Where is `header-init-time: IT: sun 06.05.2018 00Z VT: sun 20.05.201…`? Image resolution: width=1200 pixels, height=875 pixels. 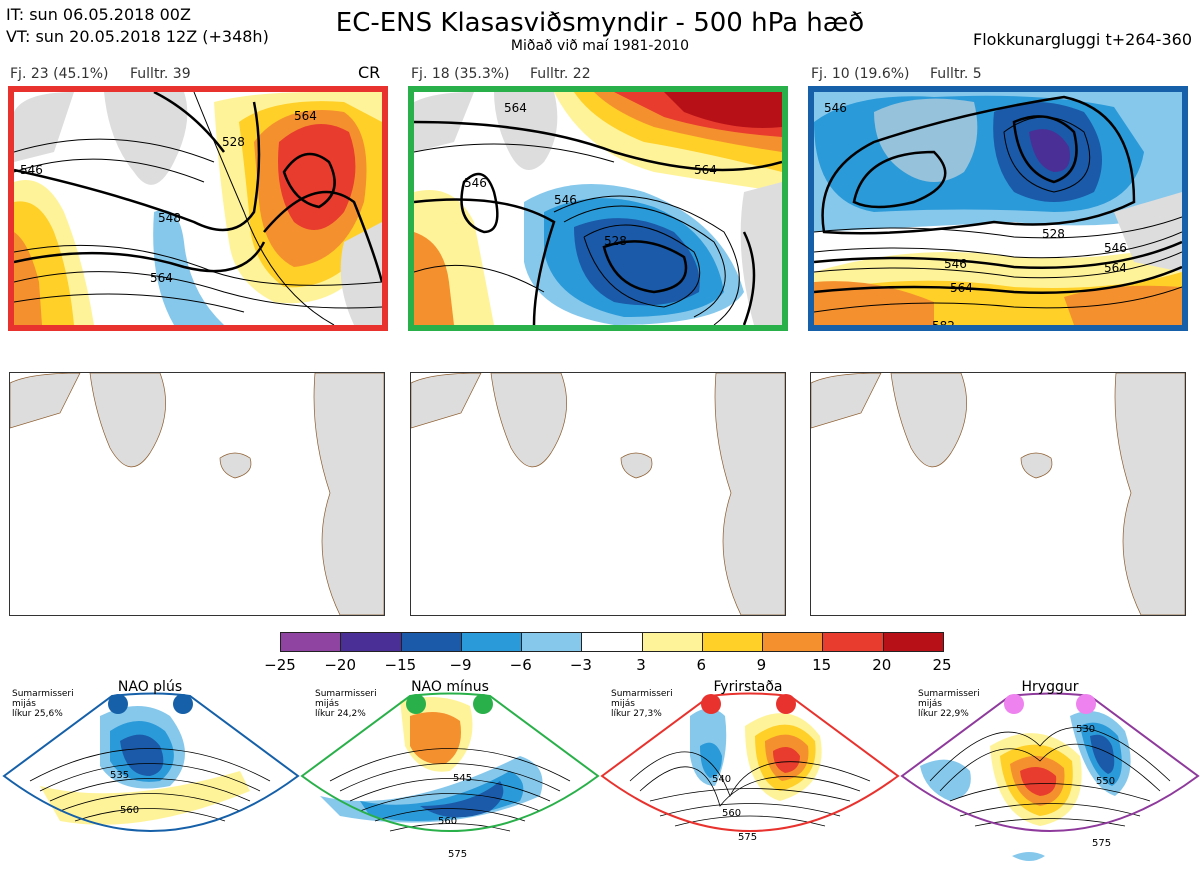
header-init-time: IT: sun 06.05.2018 00Z VT: sun 20.05.201… is located at coordinates (137, 26).